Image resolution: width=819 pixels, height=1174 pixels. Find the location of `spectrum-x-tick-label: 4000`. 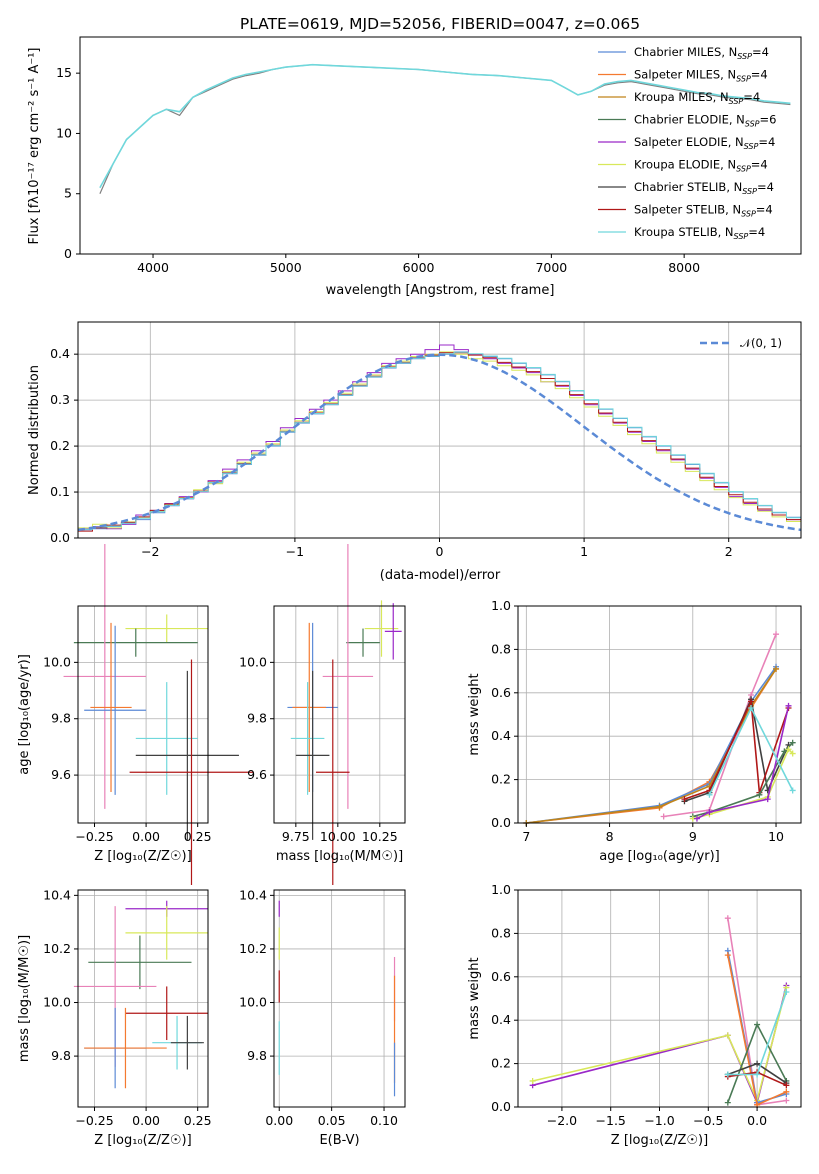

spectrum-x-tick-label: 4000 is located at coordinates (153, 267).